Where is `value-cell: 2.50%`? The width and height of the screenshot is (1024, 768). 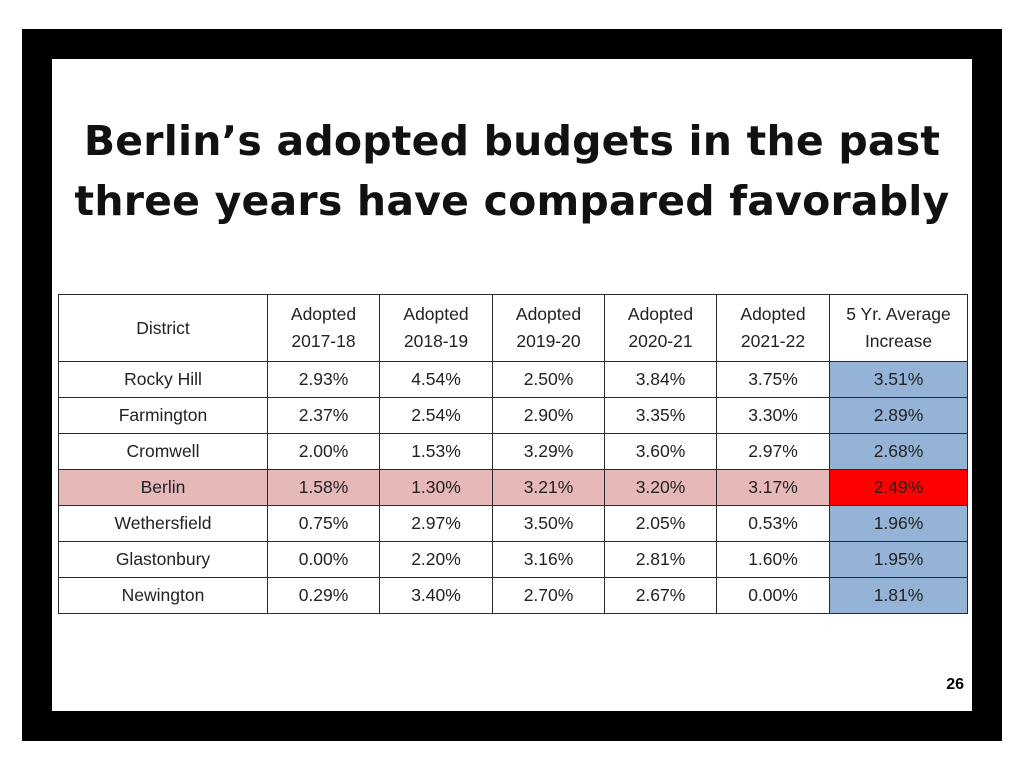
value-cell: 2.50% is located at coordinates (548, 379).